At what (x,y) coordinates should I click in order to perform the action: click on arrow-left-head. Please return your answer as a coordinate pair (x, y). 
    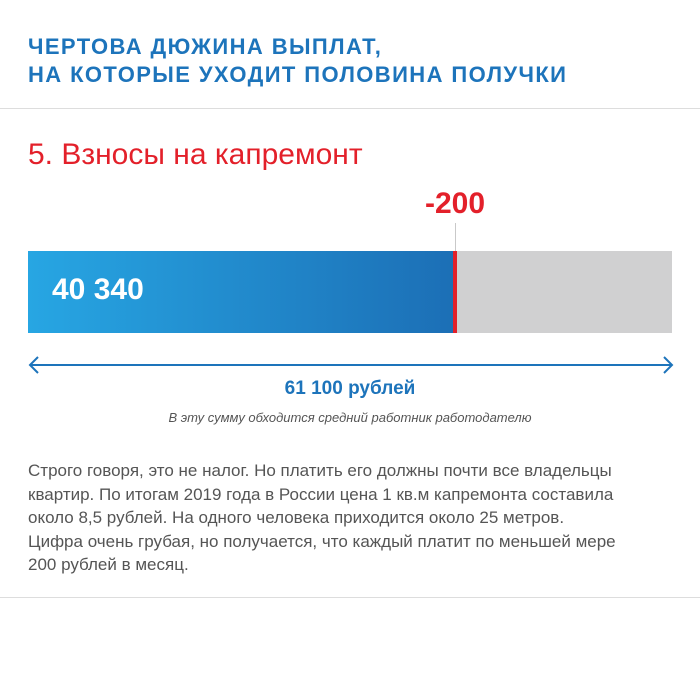
    Looking at the image, I should click on (33, 365).